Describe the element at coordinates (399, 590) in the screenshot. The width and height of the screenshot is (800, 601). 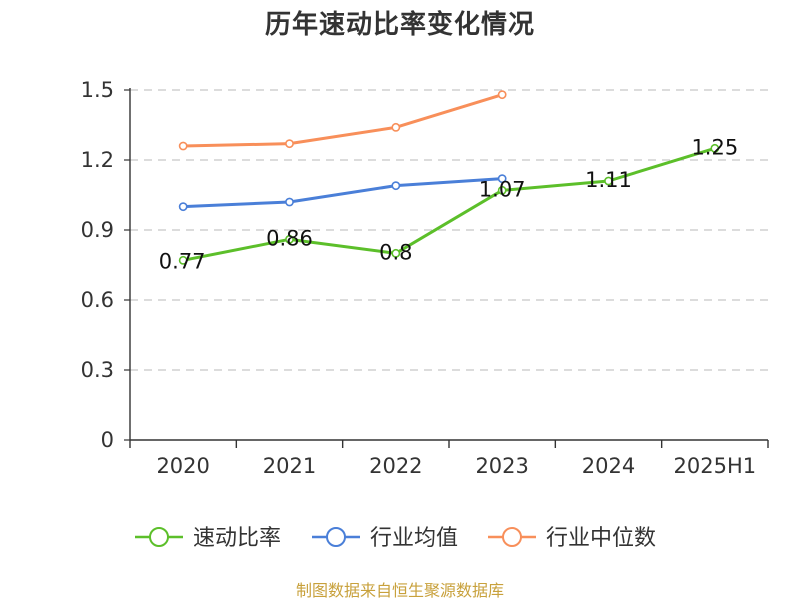
I see `source-note: 制图数据来自恒生聚源数据库` at that location.